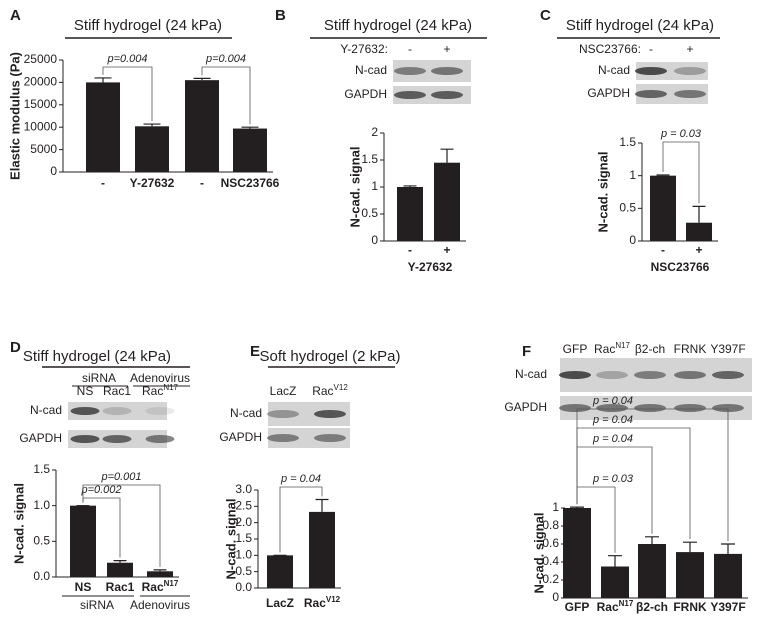 The image size is (764, 619). I want to click on x-tick-label: Rac1, so click(120, 587).